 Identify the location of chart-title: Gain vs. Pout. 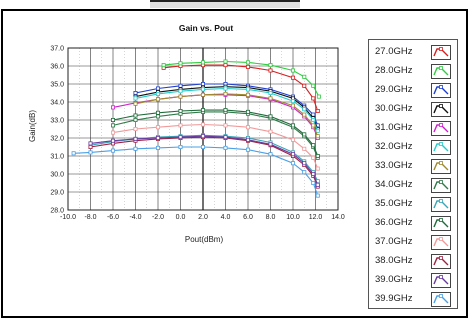
(206, 28).